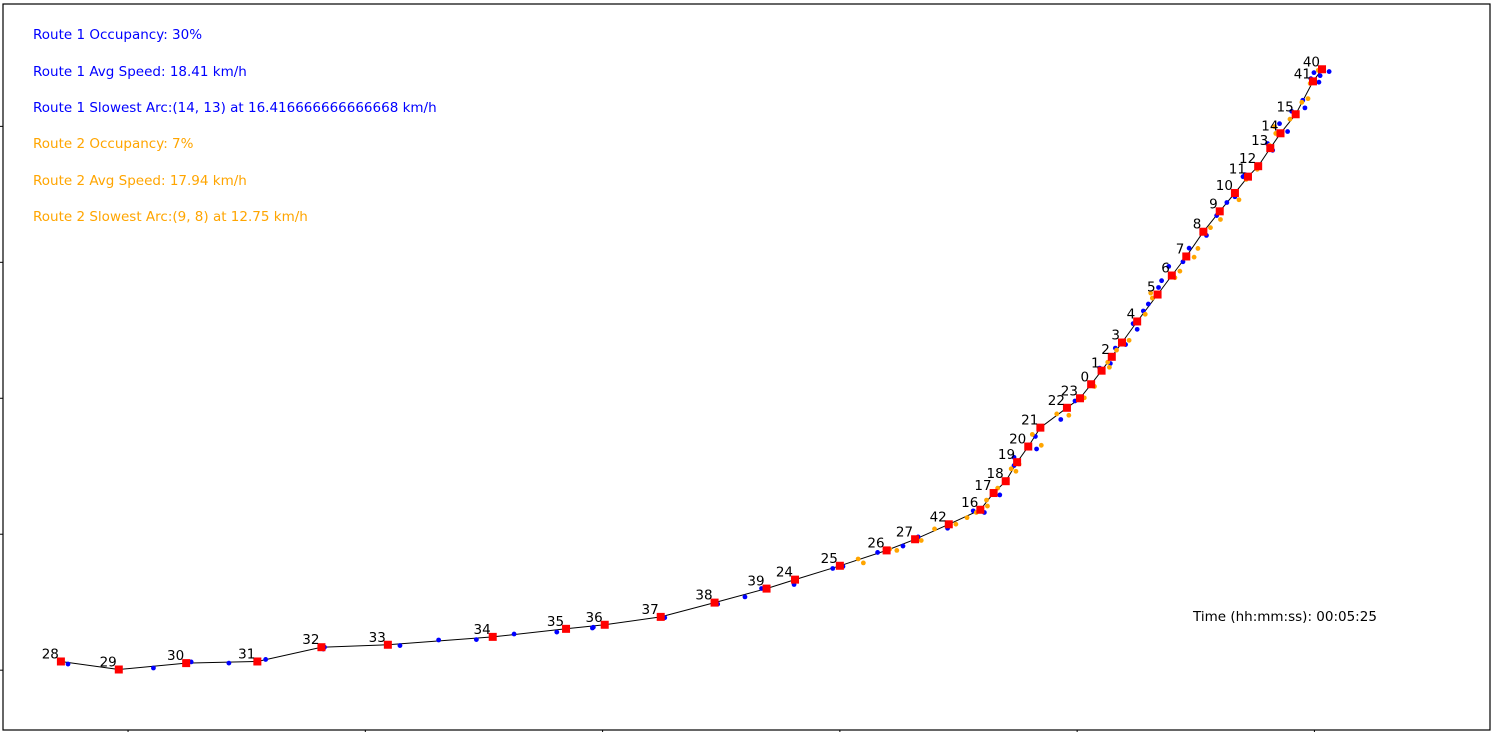 The height and width of the screenshot is (732, 1492). What do you see at coordinates (1197, 225) in the screenshot?
I see `stop-label: 8` at bounding box center [1197, 225].